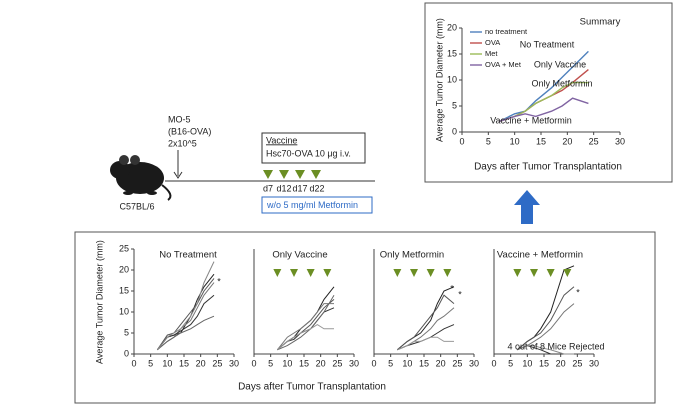 The image size is (685, 417). What do you see at coordinates (141, 178) in the screenshot?
I see `mouse-icon` at bounding box center [141, 178].